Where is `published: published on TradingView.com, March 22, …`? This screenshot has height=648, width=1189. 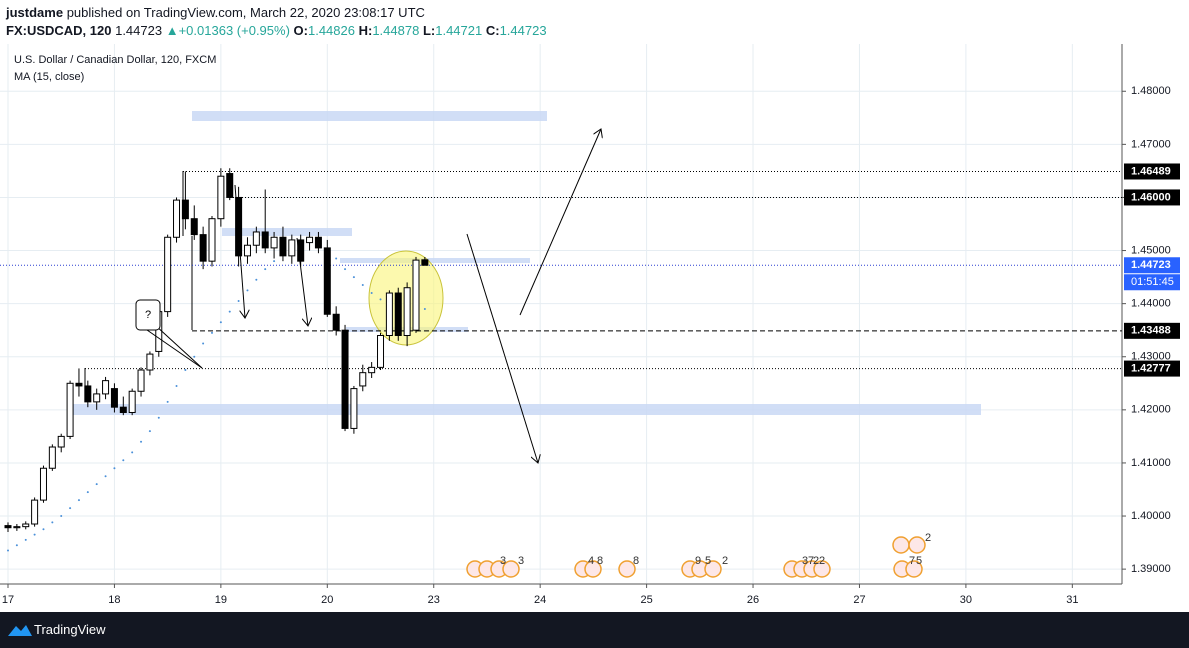 published: published on TradingView.com, March 22, … is located at coordinates (245, 12).